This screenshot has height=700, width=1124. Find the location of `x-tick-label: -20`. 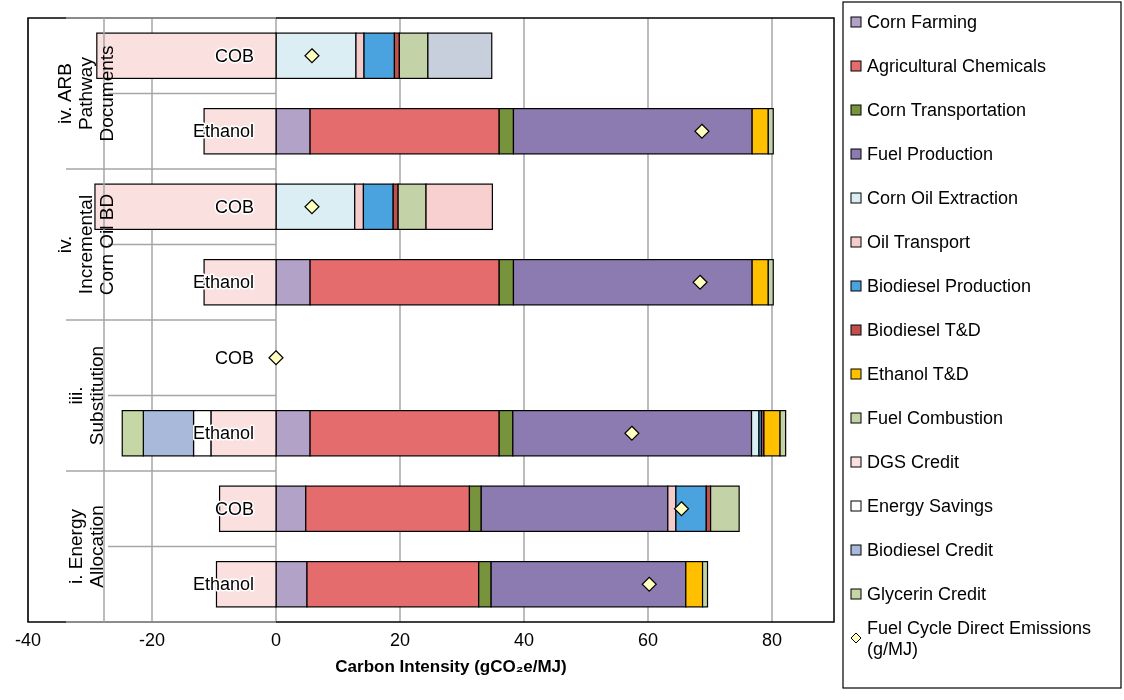

x-tick-label: -20 is located at coordinates (152, 640).